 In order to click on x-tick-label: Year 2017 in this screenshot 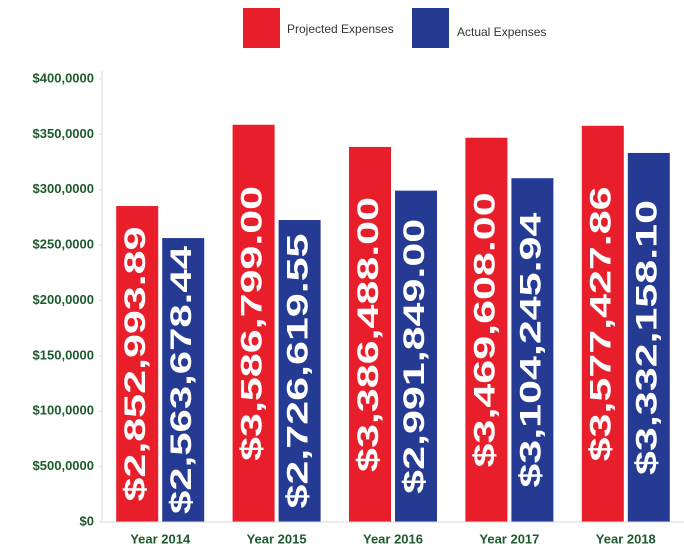, I will do `click(509, 538)`.